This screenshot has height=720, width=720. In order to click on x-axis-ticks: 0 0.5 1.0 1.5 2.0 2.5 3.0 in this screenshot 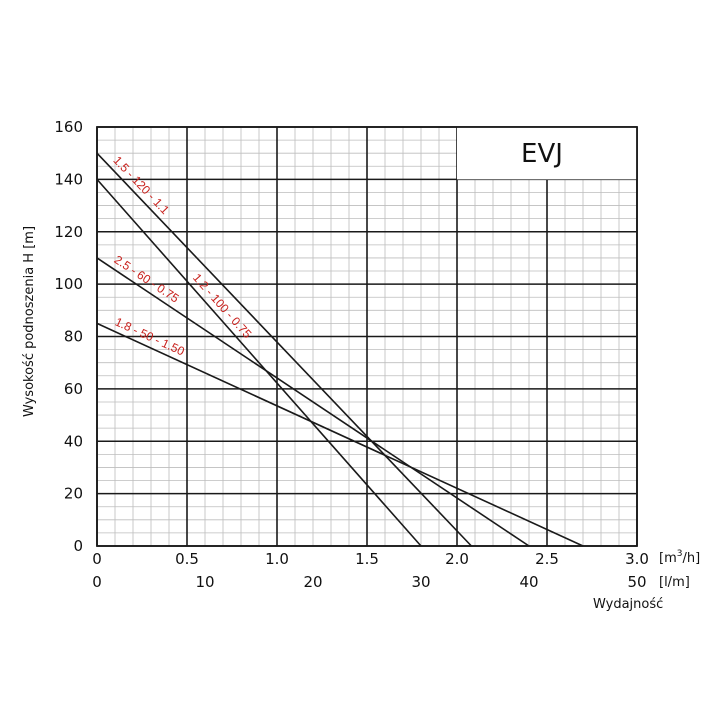, I will do `click(370, 559)`.